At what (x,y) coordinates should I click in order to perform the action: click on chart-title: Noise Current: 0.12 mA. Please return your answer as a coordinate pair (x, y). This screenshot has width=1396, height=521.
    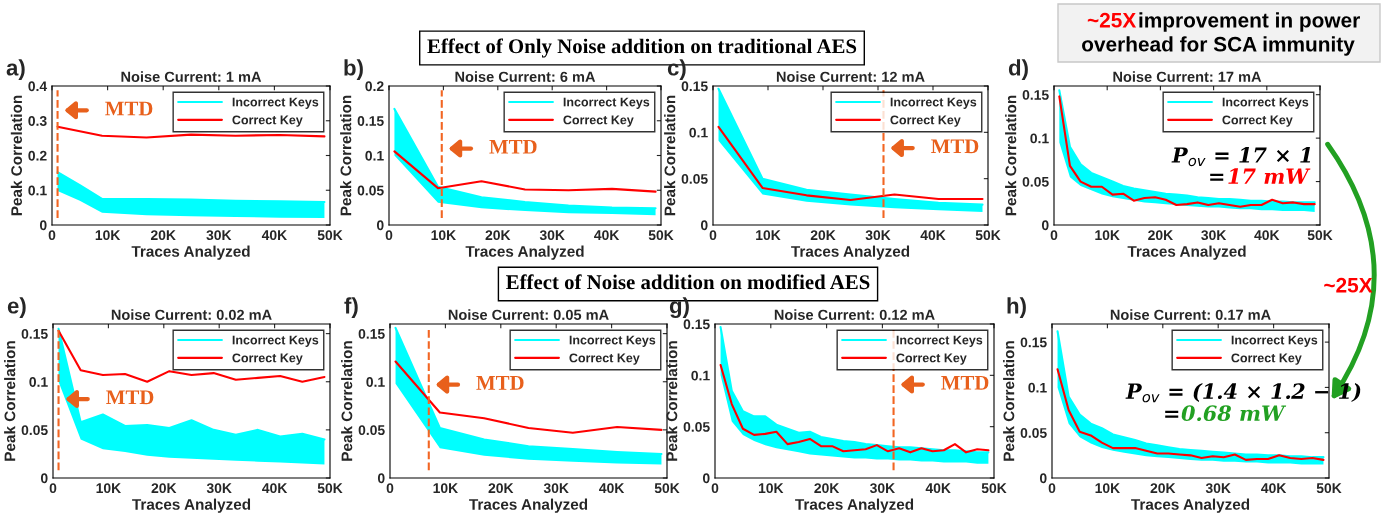
    Looking at the image, I should click on (854, 314).